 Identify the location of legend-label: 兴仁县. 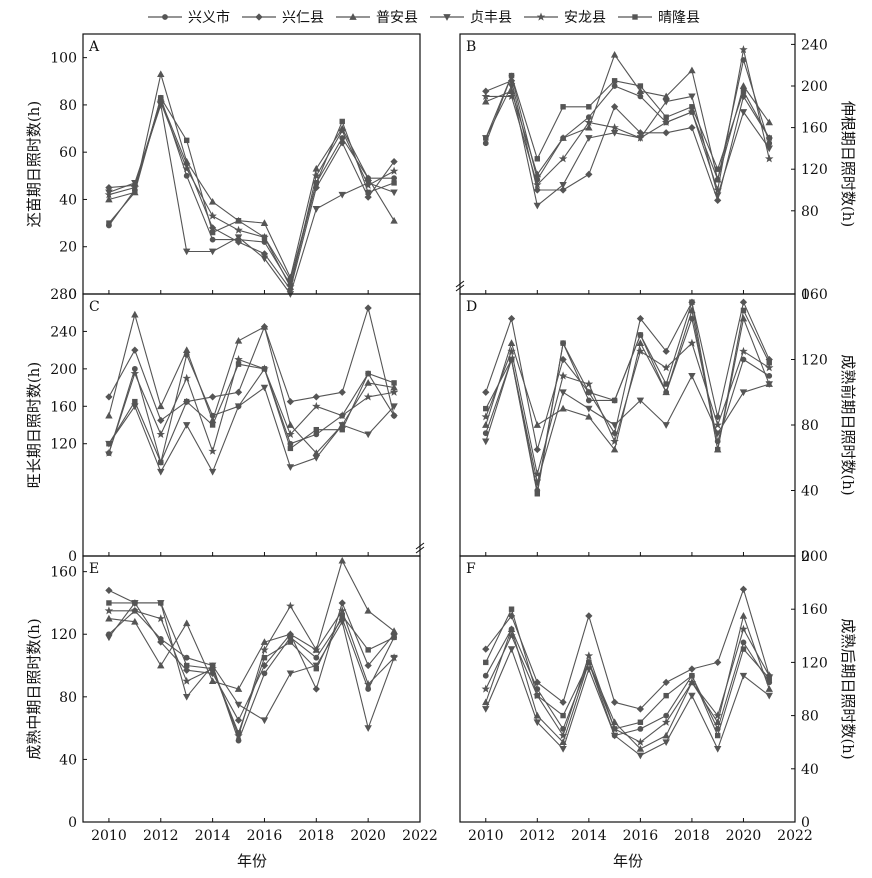
(303, 18).